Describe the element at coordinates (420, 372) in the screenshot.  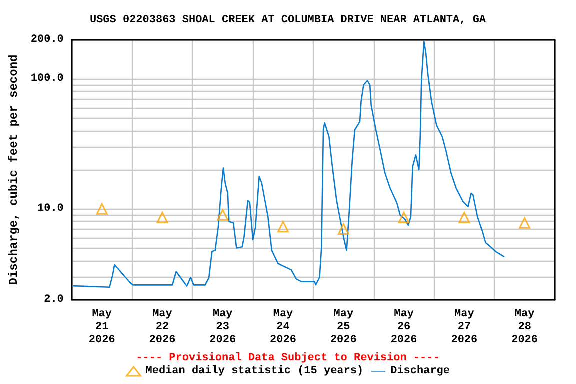
I see `legend-label: Discharge` at that location.